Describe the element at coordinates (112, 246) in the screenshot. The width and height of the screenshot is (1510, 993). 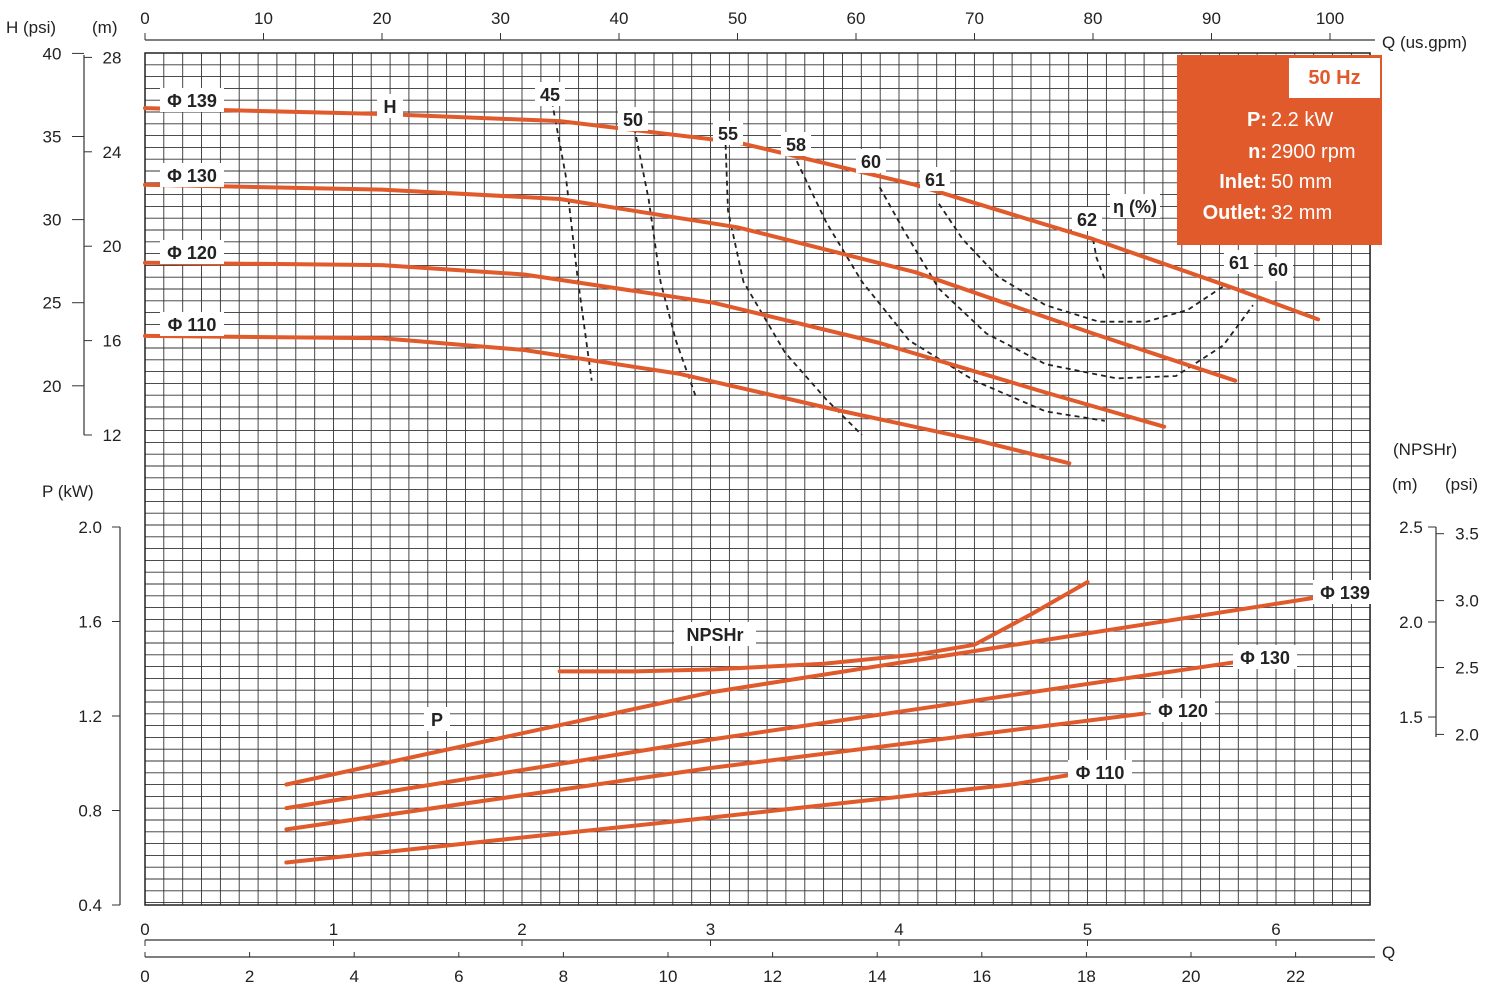
I see `tick-head-m: 20` at that location.